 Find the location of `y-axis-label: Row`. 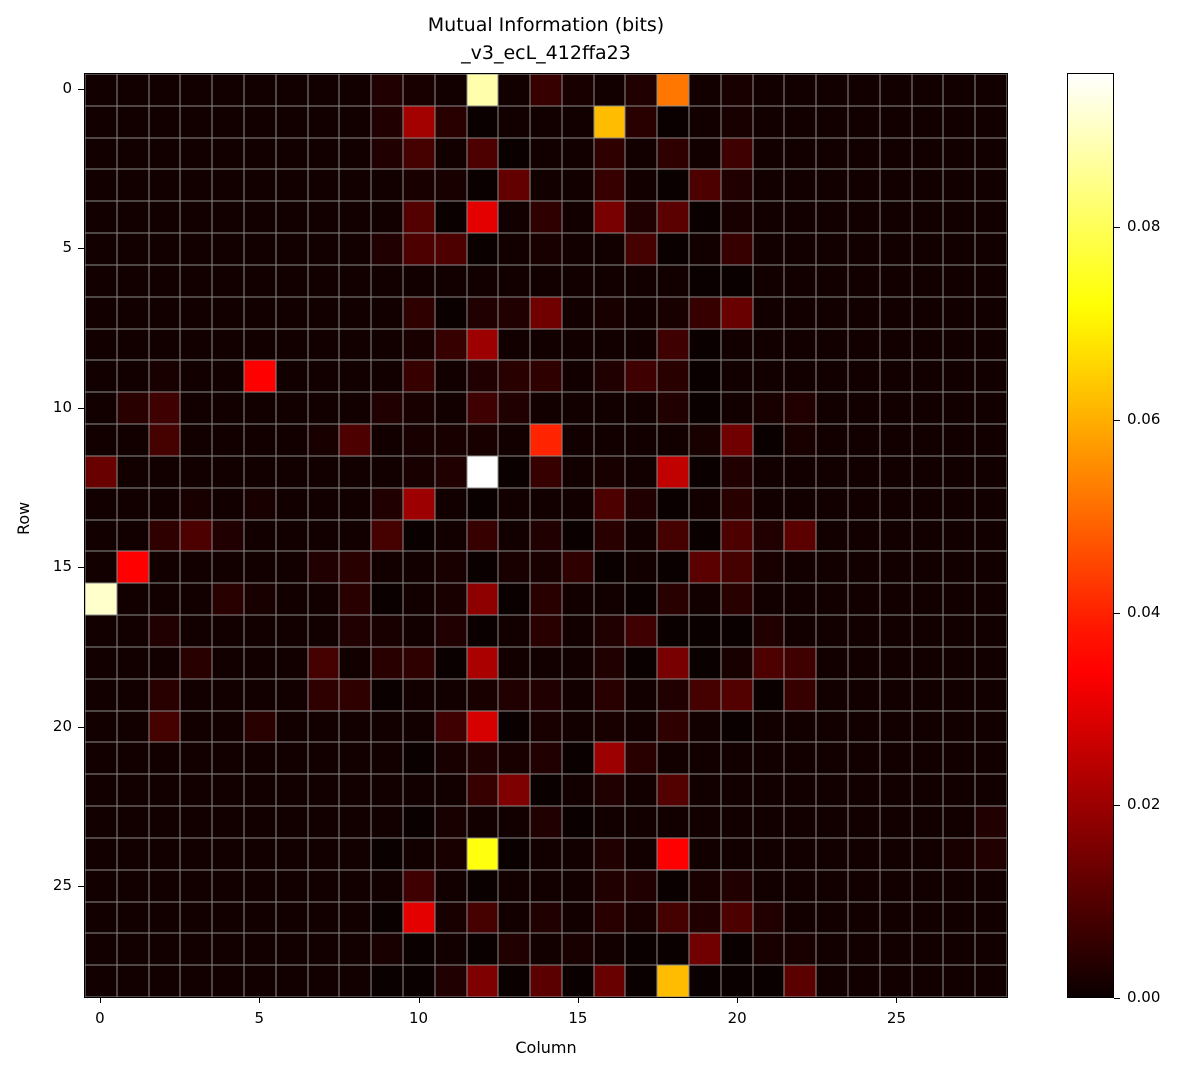

y-axis-label: Row is located at coordinates (23, 518).